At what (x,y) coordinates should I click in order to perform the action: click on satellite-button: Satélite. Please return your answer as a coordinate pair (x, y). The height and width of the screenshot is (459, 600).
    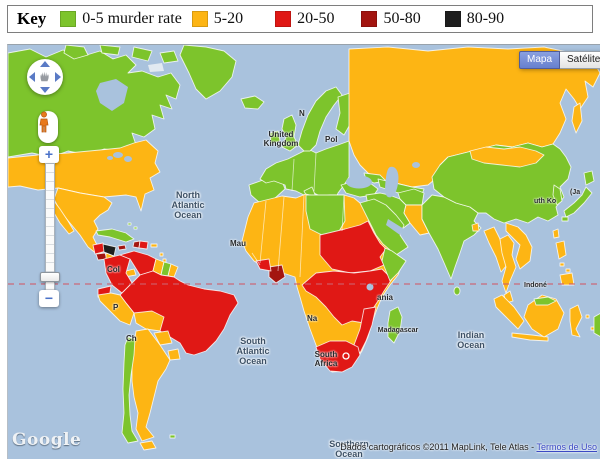
    Looking at the image, I should click on (580, 60).